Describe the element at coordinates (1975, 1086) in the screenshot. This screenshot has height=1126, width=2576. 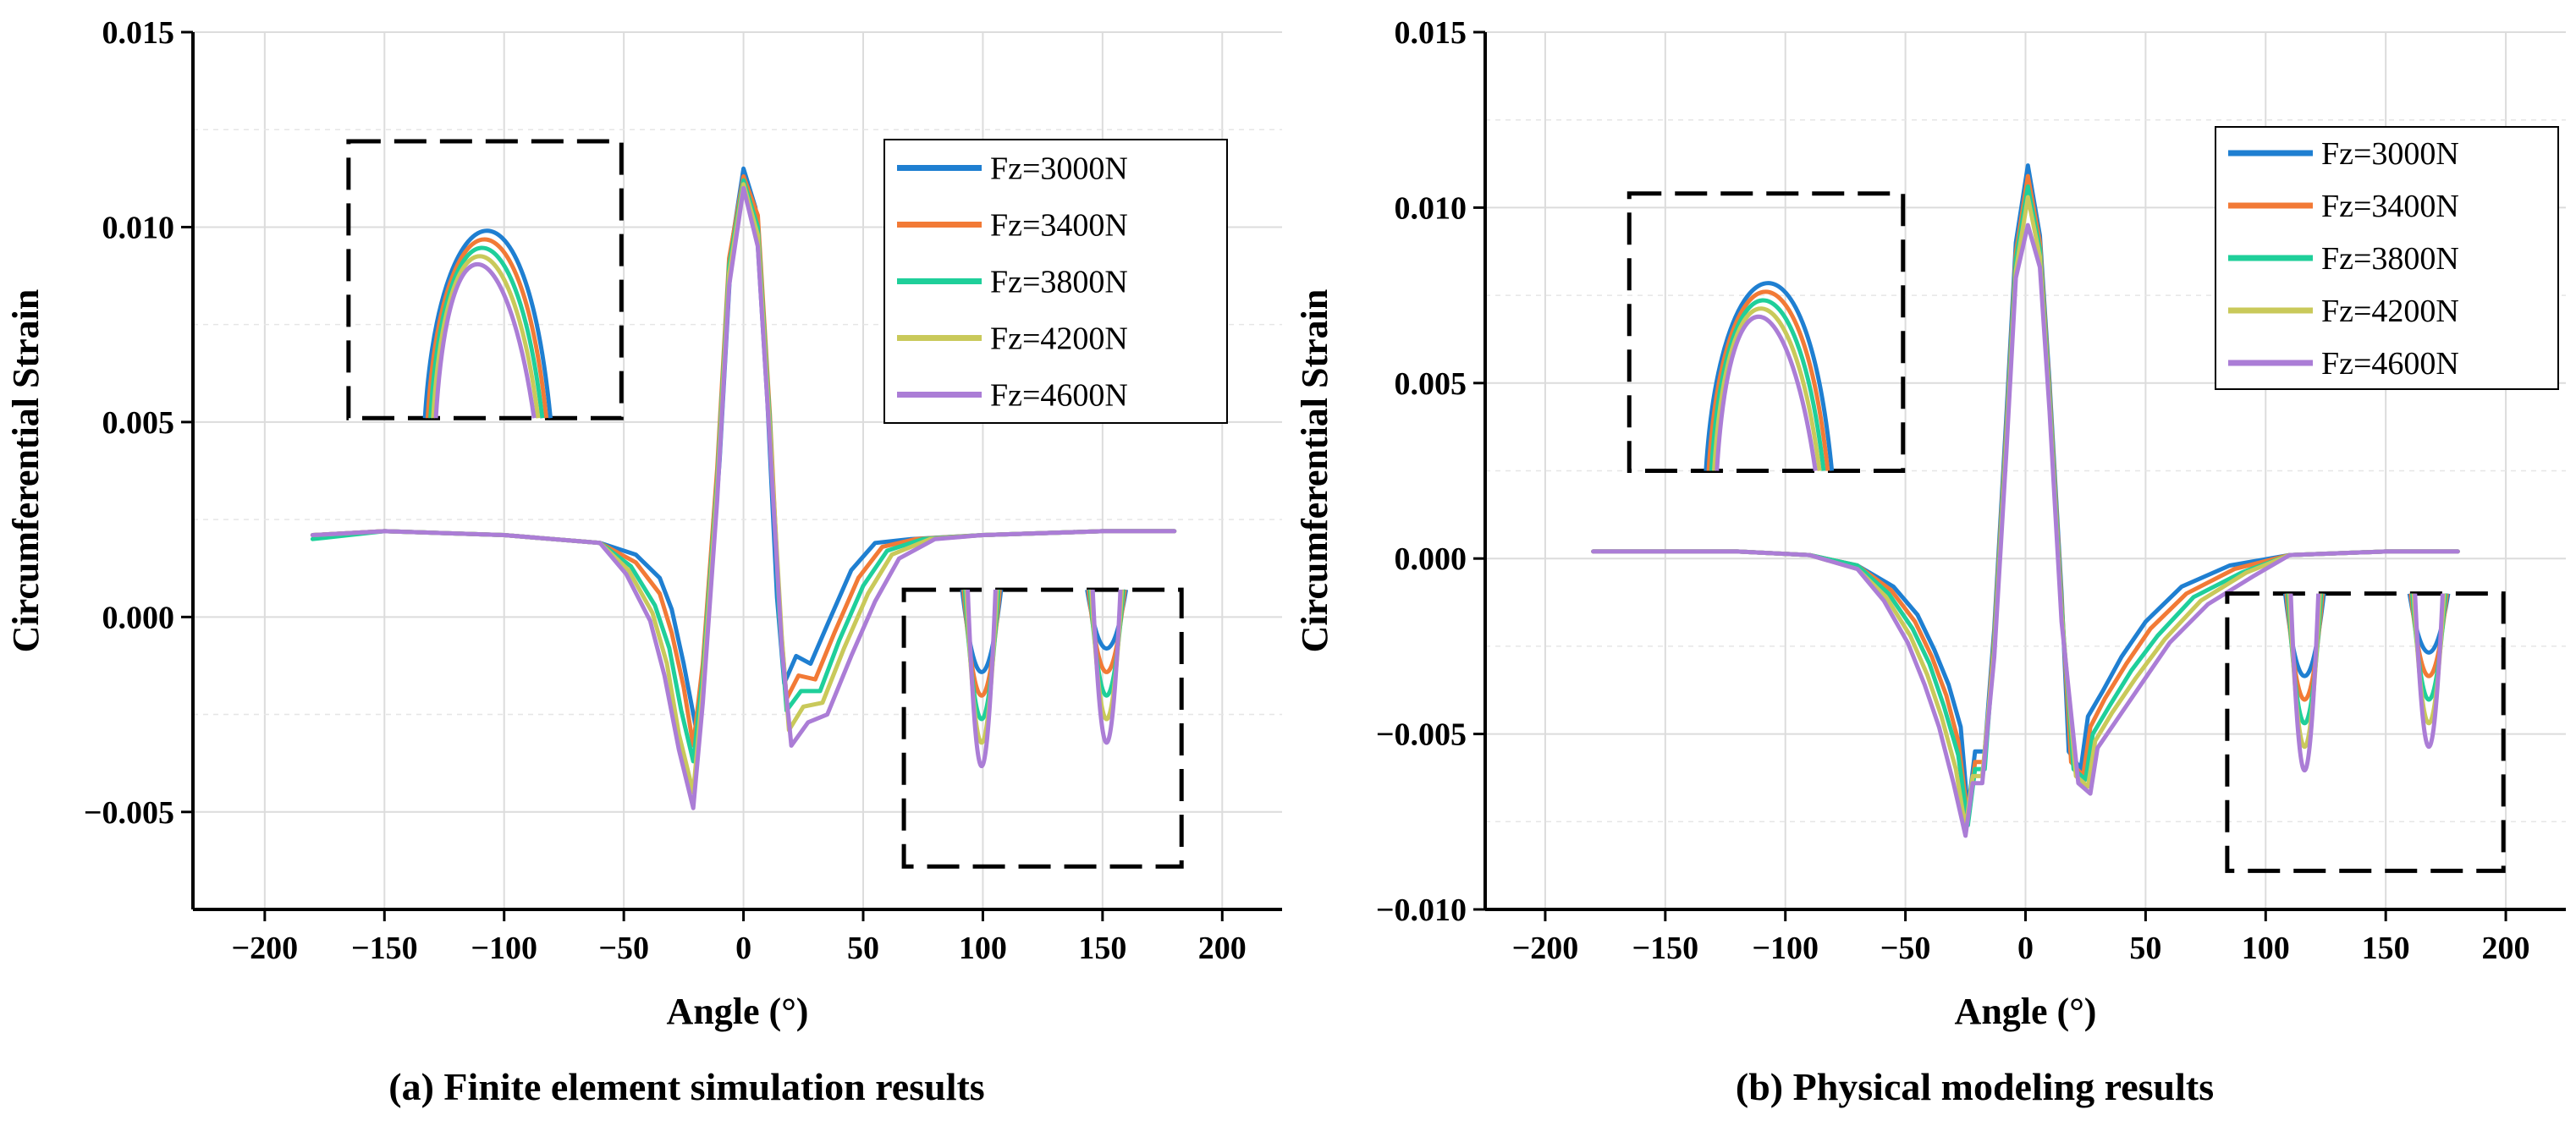
I see `panel-caption: (b) Physical modeling results` at that location.